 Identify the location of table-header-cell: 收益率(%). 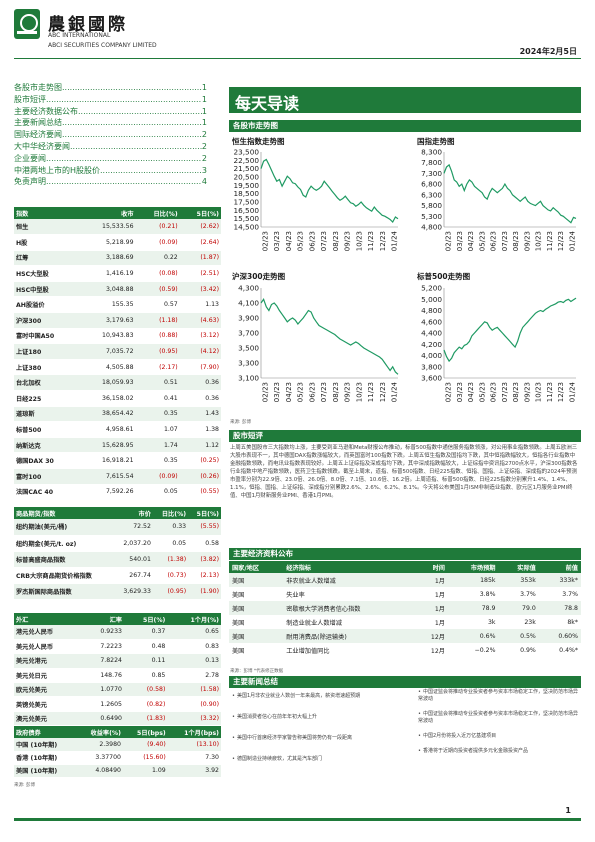
(99, 732).